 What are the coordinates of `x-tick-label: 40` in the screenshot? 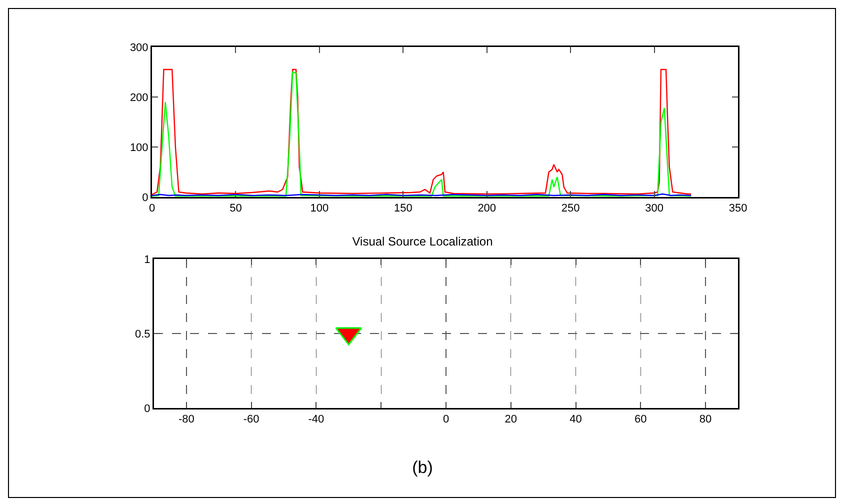 It's located at (576, 420).